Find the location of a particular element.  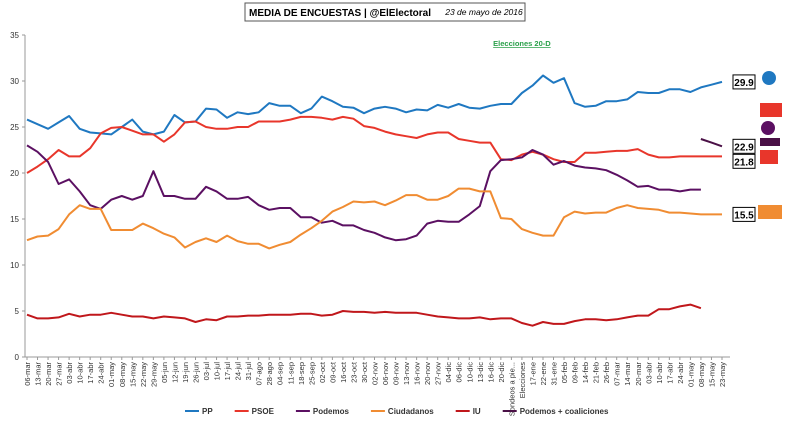

x-tick-label: 31-ene is located at coordinates (554, 373).